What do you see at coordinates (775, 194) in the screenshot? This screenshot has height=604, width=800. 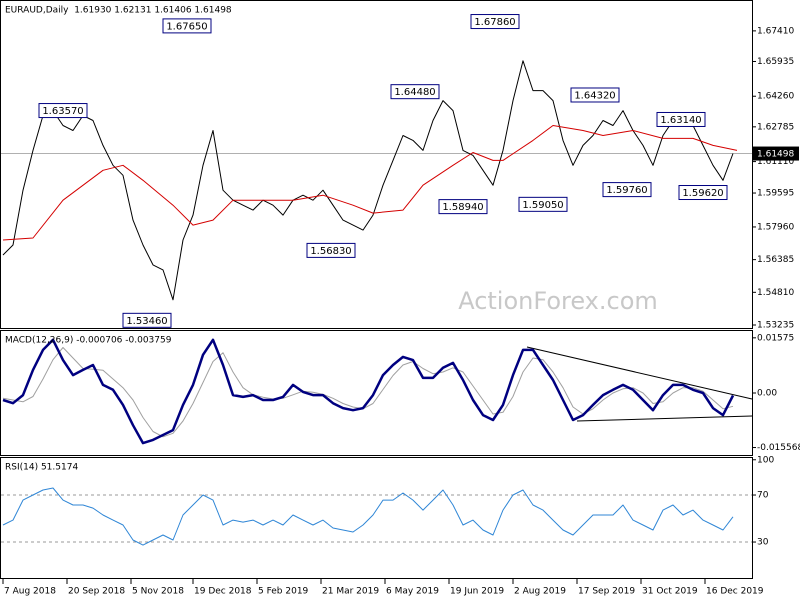 I see `y-tick-label: 1.59595` at bounding box center [775, 194].